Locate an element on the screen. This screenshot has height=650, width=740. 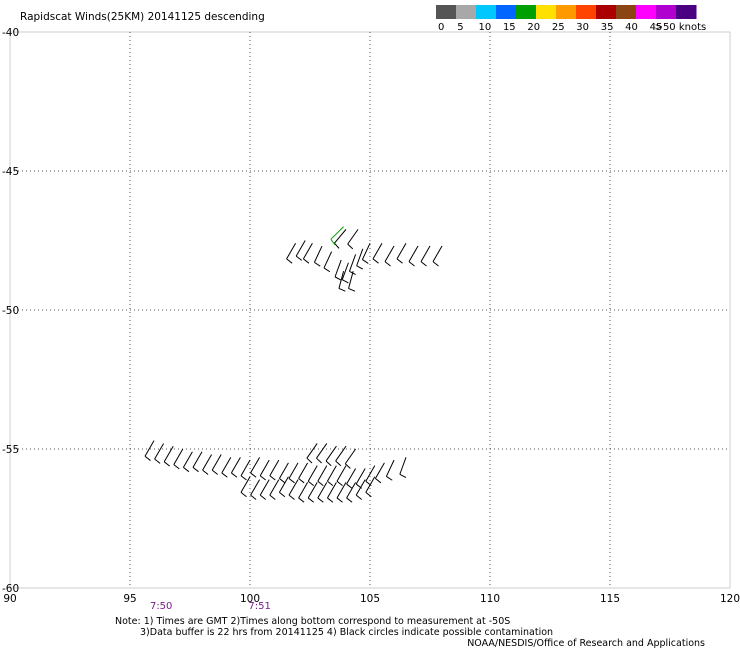
time-labels: 7:50 7:51 is located at coordinates (210, 606).